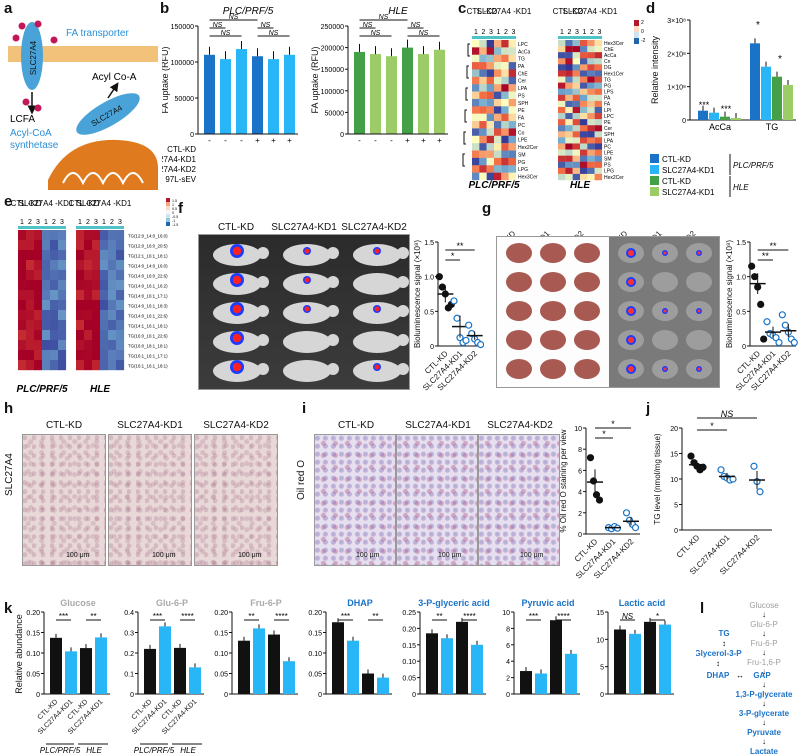 The image size is (800, 756). What do you see at coordinates (33, 57) in the screenshot?
I see `slc27a4-top-label: SLC27A4` at bounding box center [33, 57].